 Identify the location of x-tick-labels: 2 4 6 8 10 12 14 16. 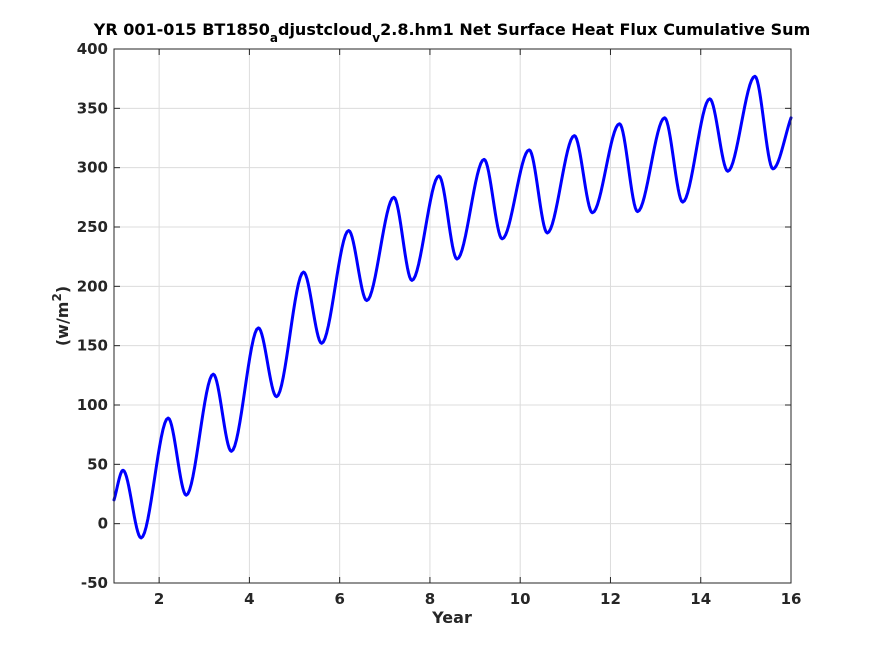
(478, 599).